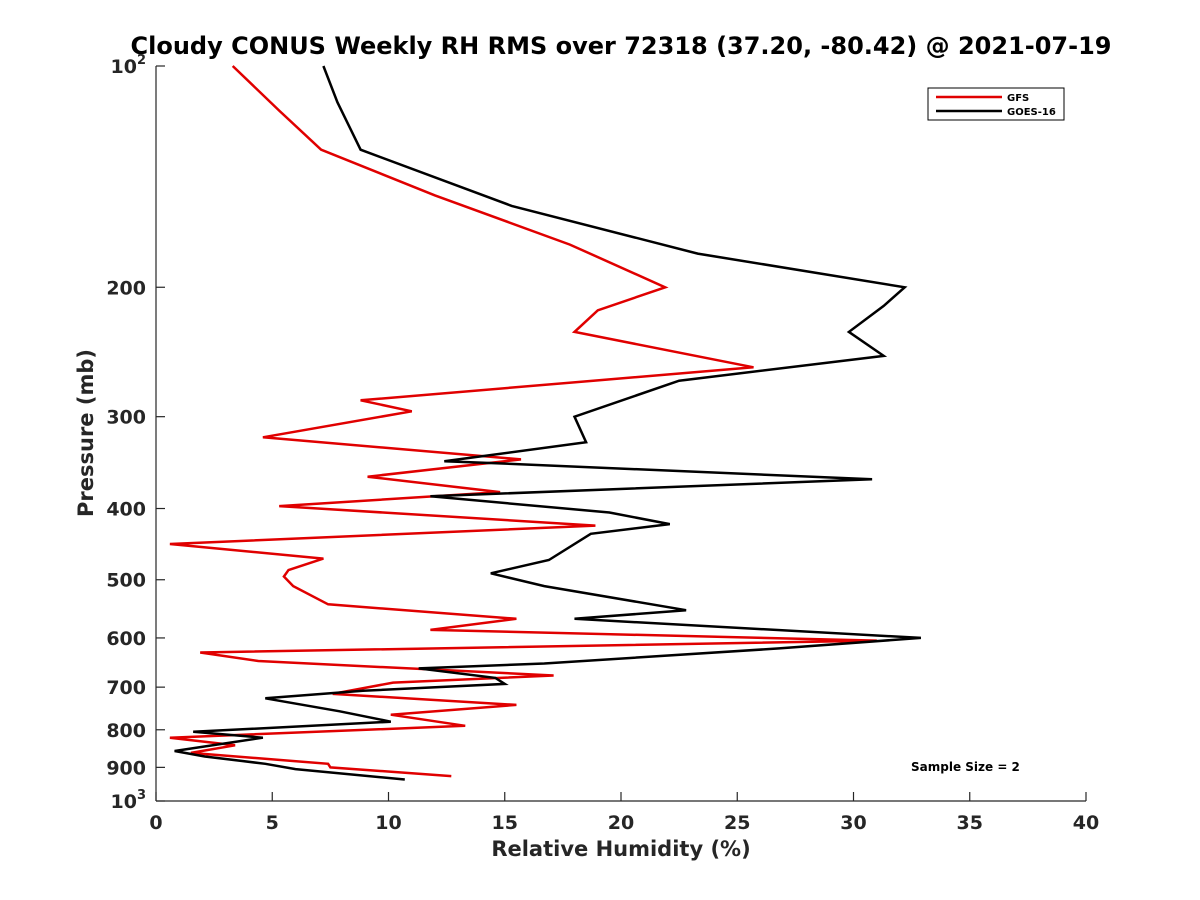 The height and width of the screenshot is (900, 1200). I want to click on y-tick-label: 900, so click(126, 768).